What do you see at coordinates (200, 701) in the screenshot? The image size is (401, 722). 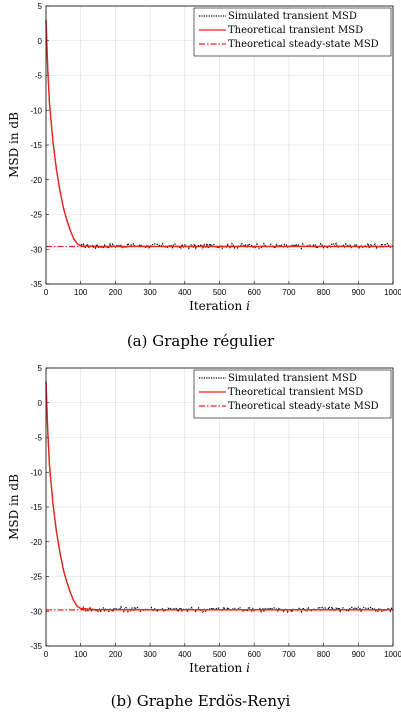 I see `caption-b: (b) Graphe Erdös-Renyi` at bounding box center [200, 701].